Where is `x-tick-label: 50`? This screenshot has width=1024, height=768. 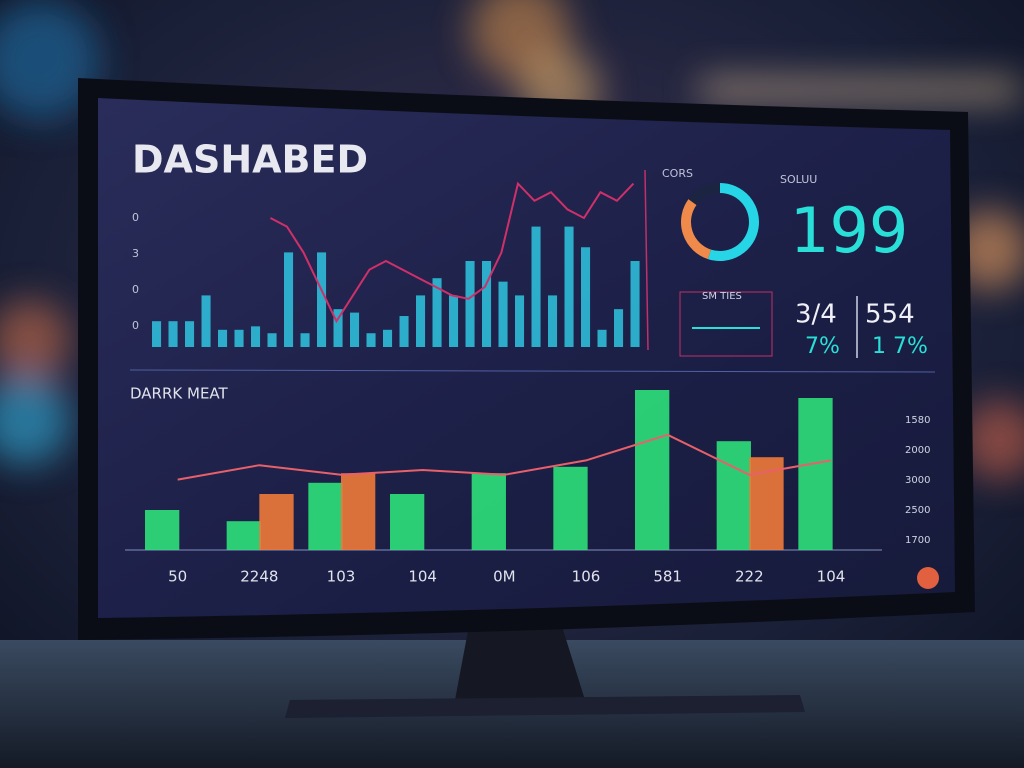 x-tick-label: 50 is located at coordinates (177, 577).